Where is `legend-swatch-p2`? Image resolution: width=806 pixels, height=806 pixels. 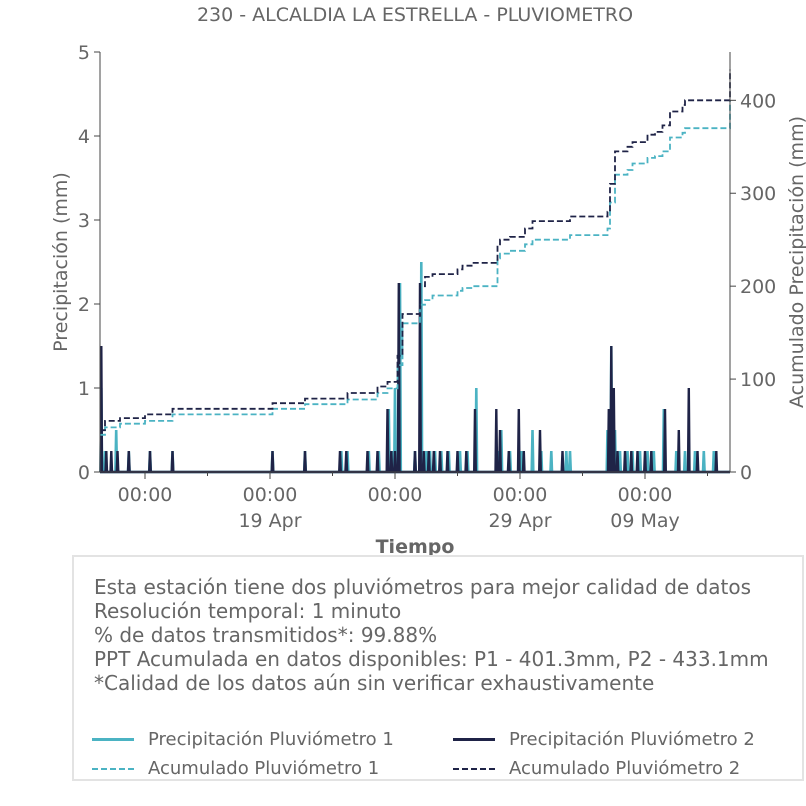 legend-swatch-p2 is located at coordinates (474, 739).